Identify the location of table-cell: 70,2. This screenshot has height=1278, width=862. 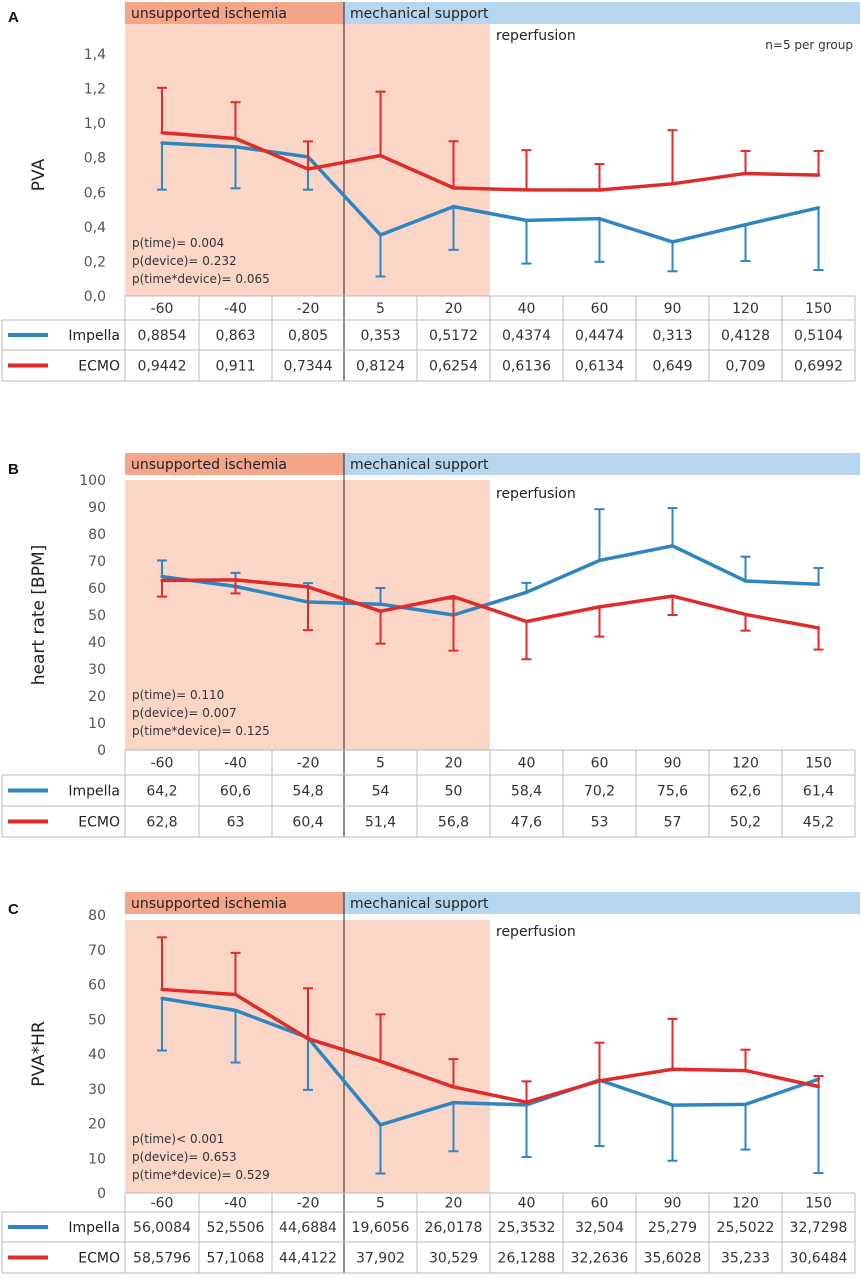
(599, 792).